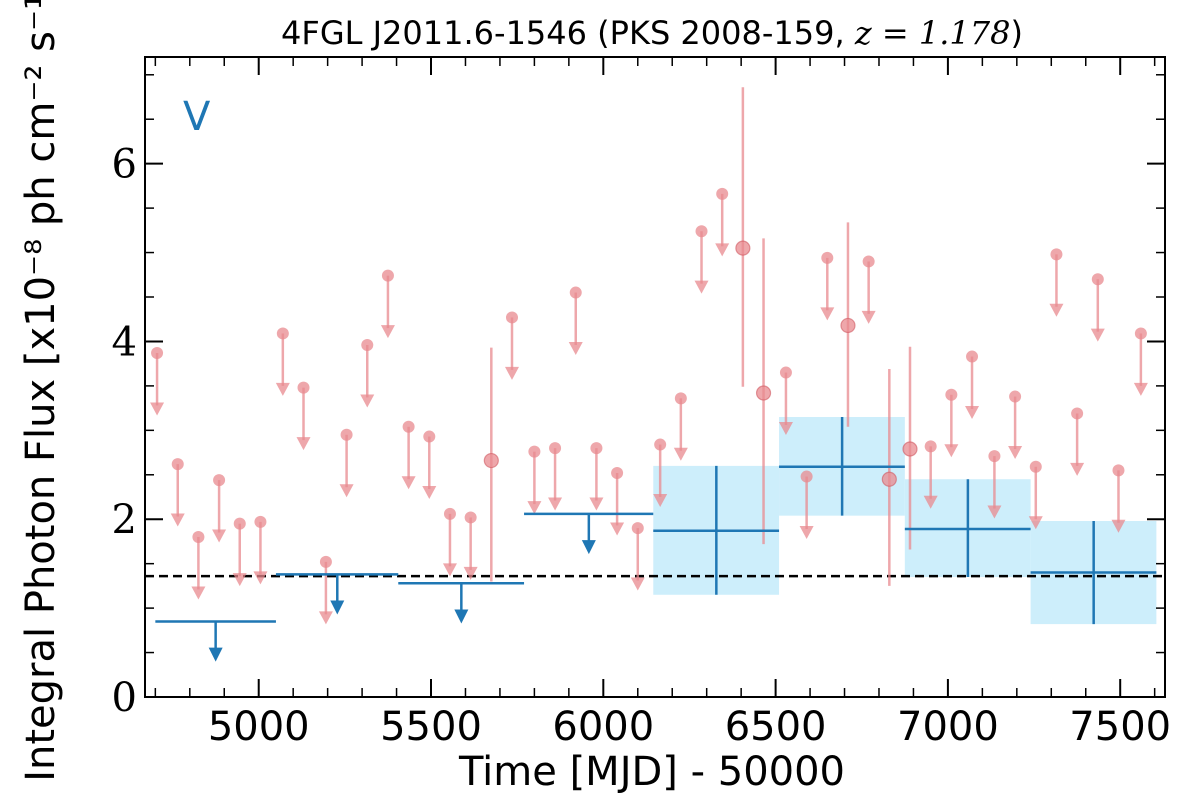 The image size is (1200, 800). Describe the element at coordinates (124, 342) in the screenshot. I see `y-tick-label: 4` at that location.